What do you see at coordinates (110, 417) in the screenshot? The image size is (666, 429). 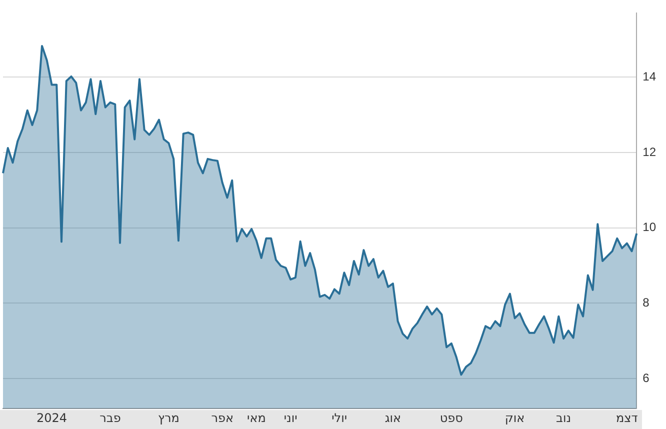 I see `x-tick-label: פבר` at bounding box center [110, 417].